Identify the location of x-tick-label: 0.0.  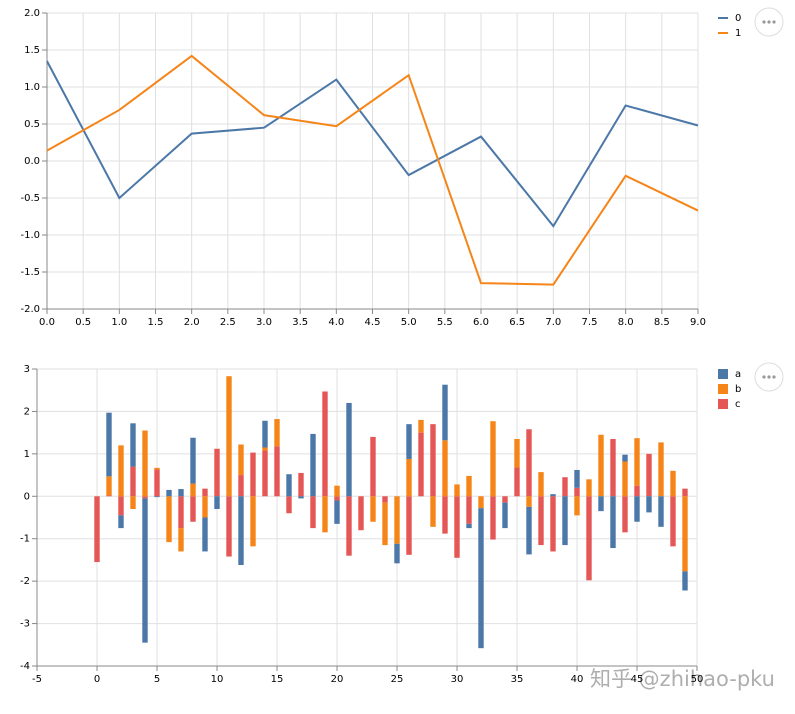
(47, 322).